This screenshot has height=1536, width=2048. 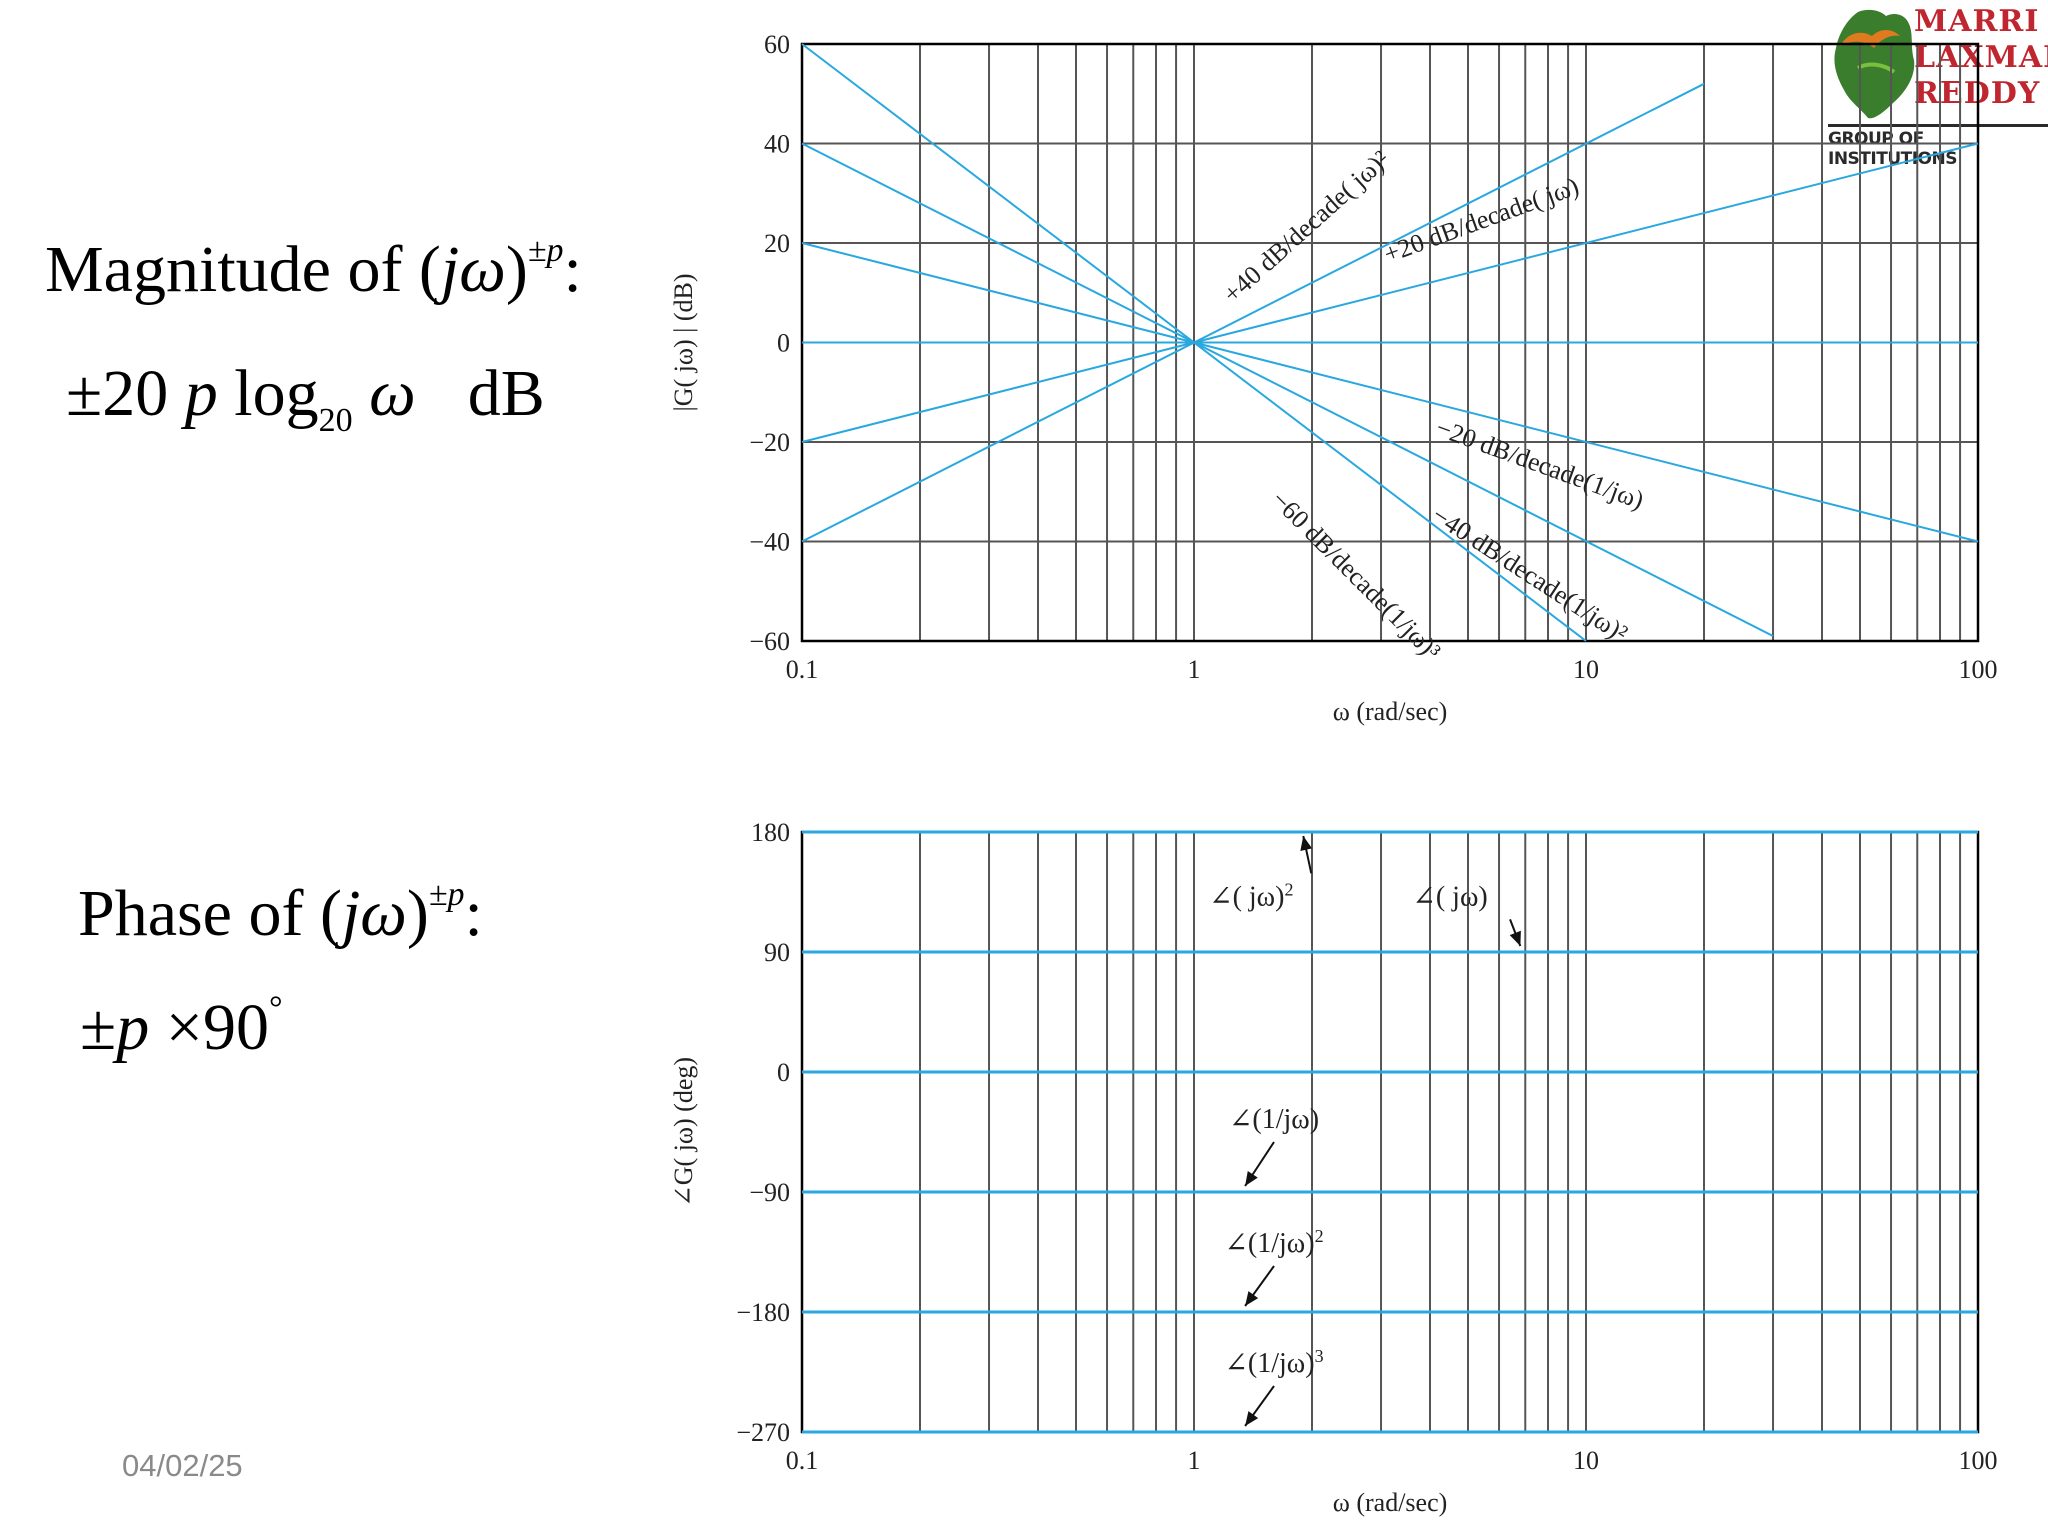 I want to click on magnitude-formula-sub: 20, so click(x=335, y=420).